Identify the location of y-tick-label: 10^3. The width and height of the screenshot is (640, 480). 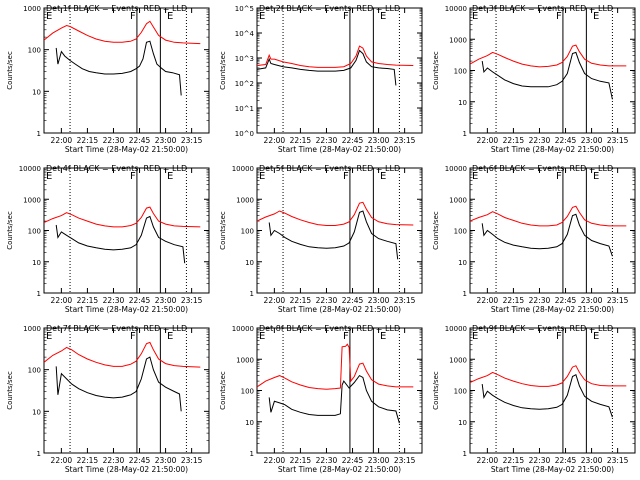
(244, 59).